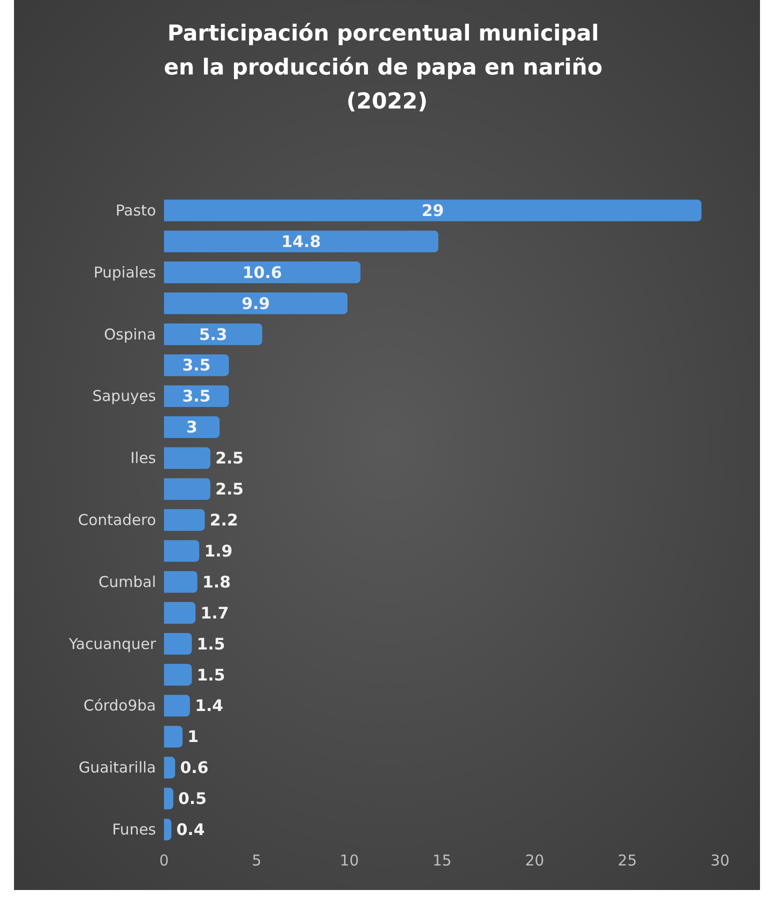 This screenshot has width=772, height=903. What do you see at coordinates (534, 861) in the screenshot?
I see `x-tick-label: 20` at bounding box center [534, 861].